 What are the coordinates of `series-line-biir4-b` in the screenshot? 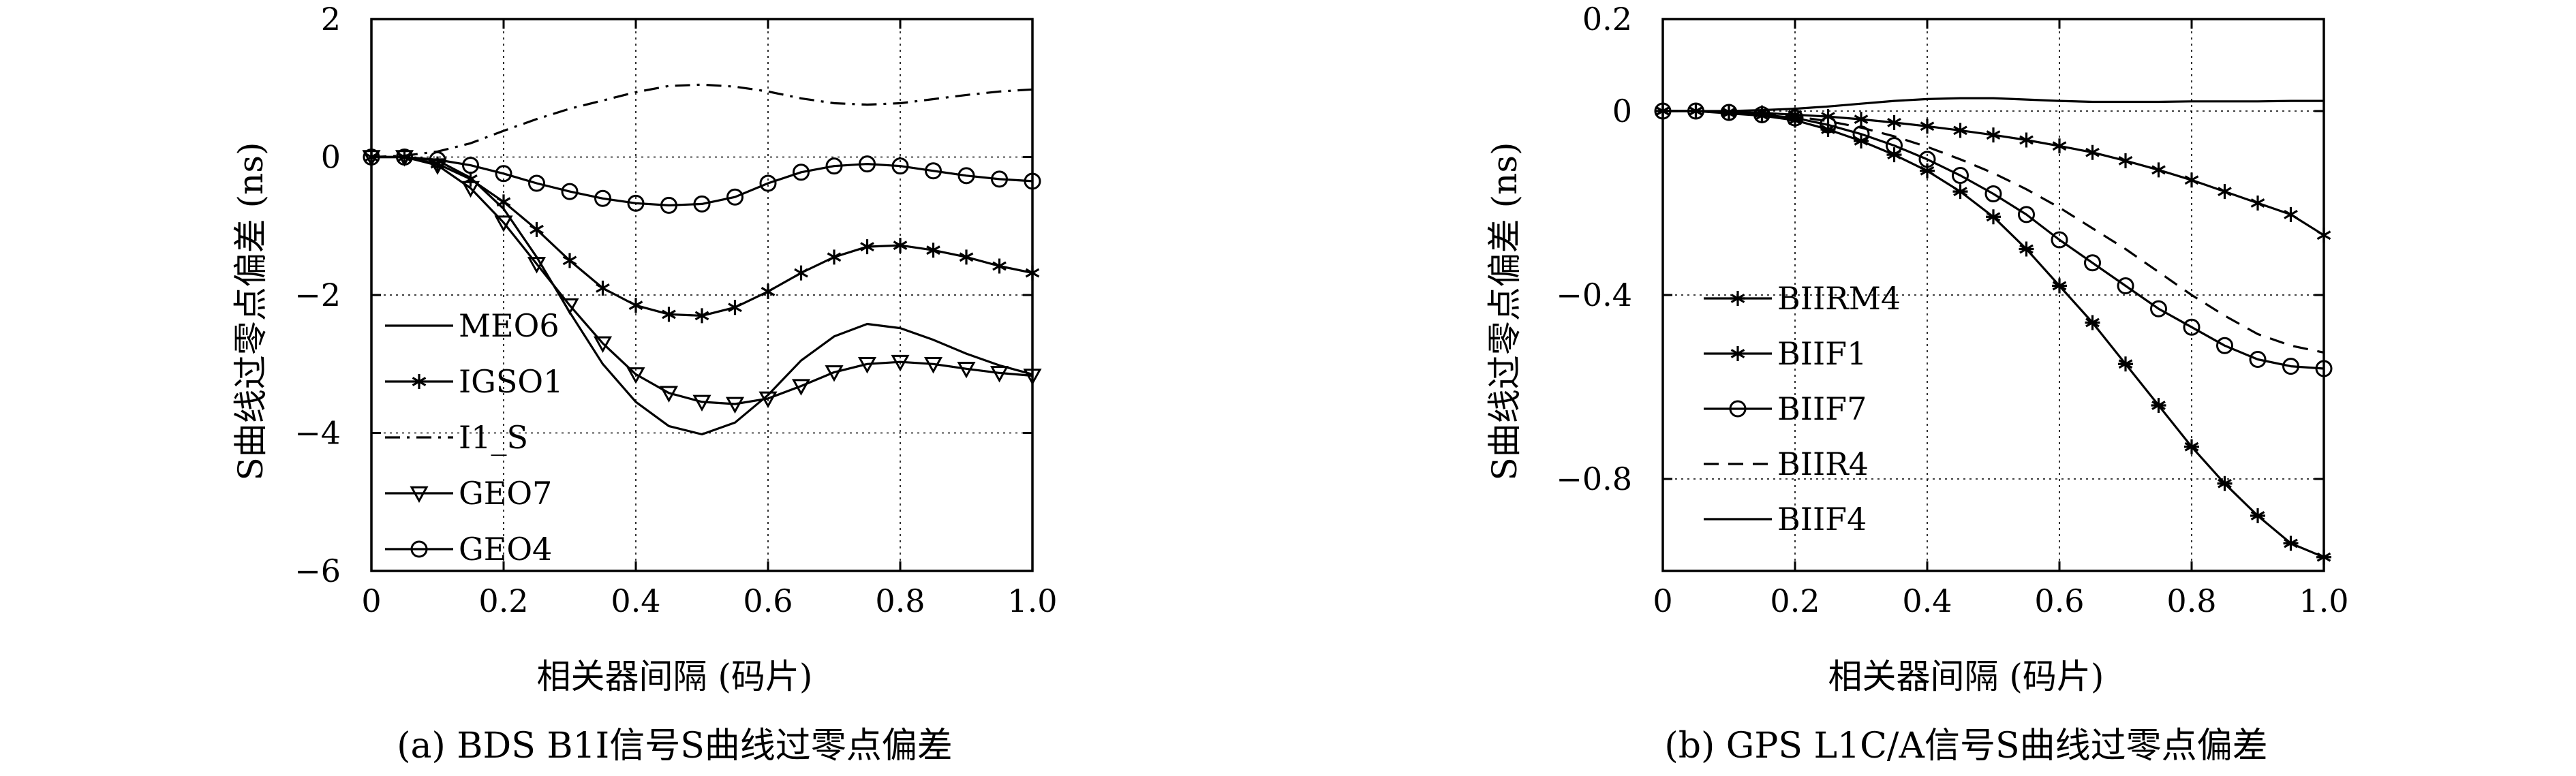 It's located at (1994, 232).